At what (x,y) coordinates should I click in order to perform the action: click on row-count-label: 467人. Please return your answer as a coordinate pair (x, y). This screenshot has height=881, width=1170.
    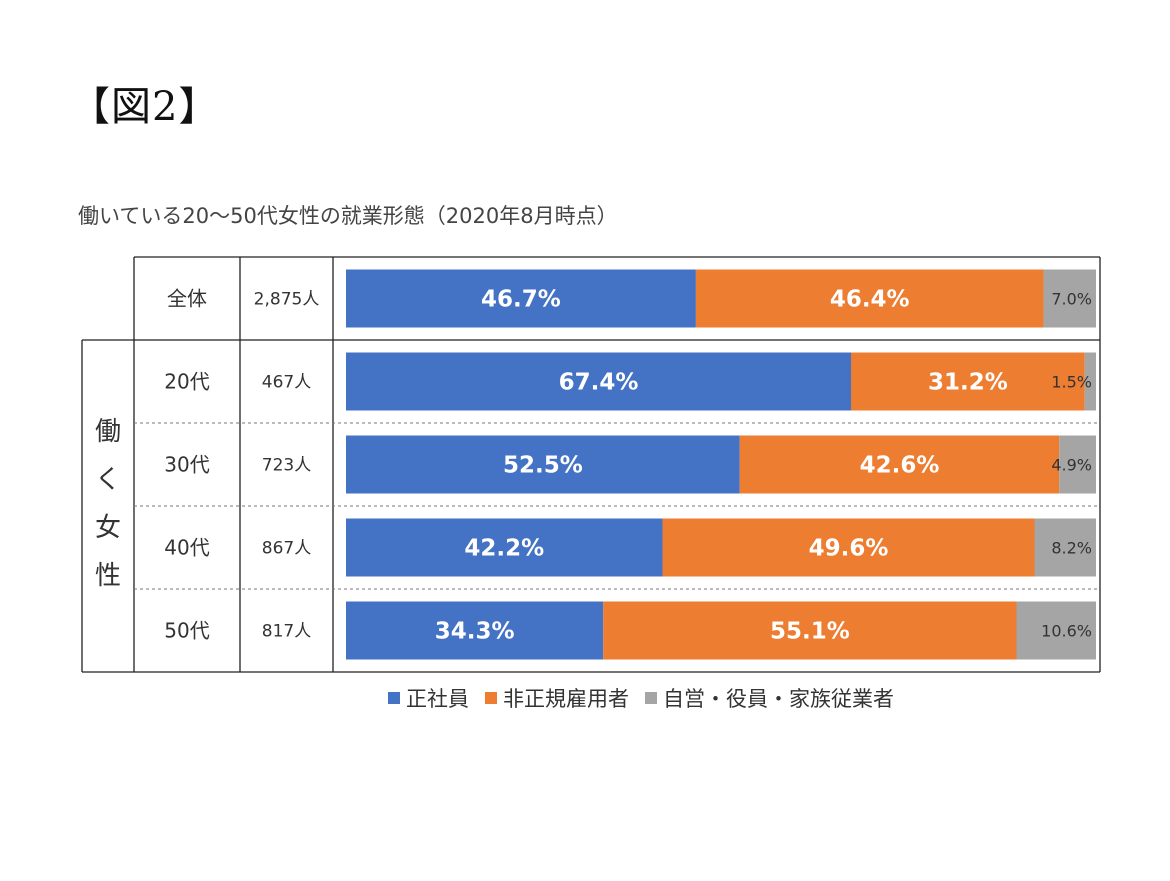
    Looking at the image, I should click on (286, 383).